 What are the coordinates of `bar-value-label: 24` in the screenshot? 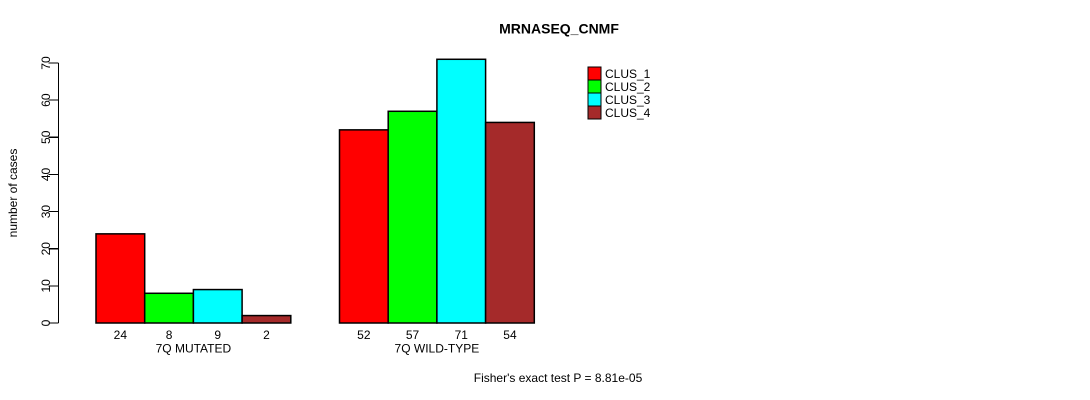 It's located at (121, 335).